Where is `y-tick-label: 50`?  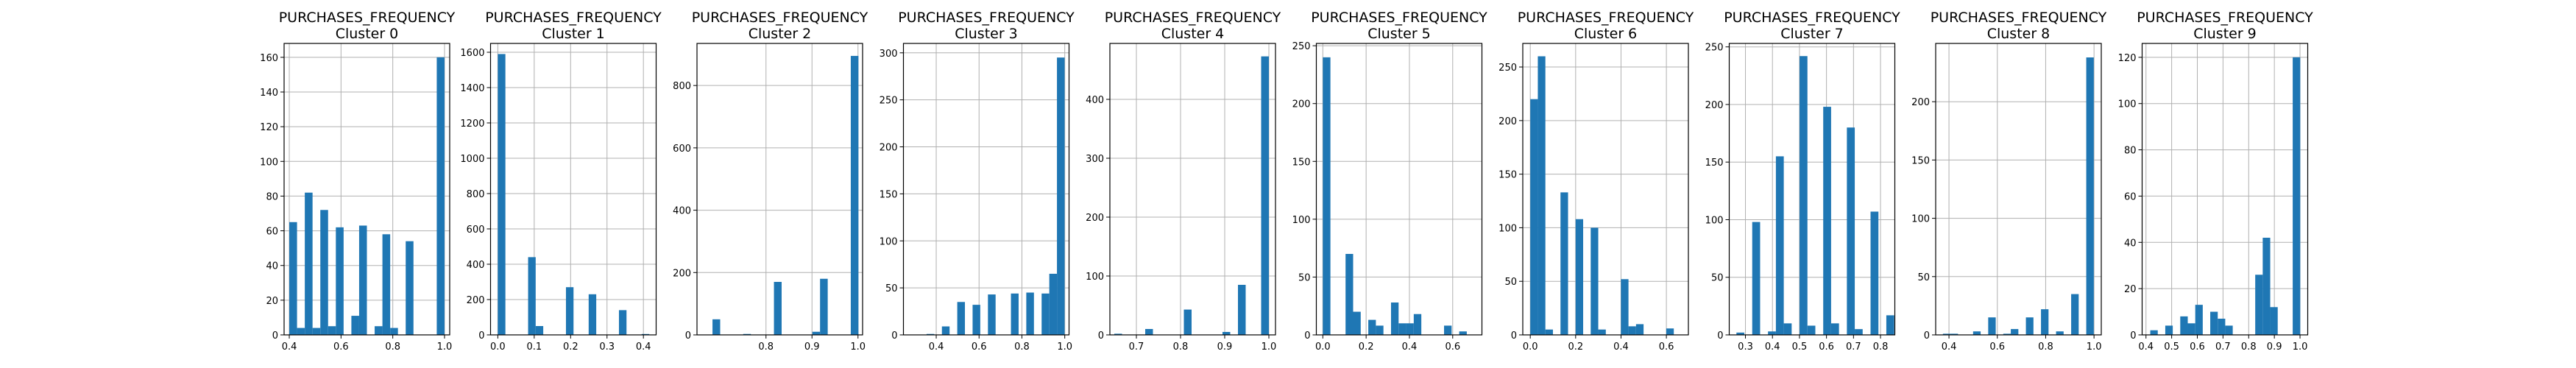
y-tick-label: 50 is located at coordinates (1510, 282).